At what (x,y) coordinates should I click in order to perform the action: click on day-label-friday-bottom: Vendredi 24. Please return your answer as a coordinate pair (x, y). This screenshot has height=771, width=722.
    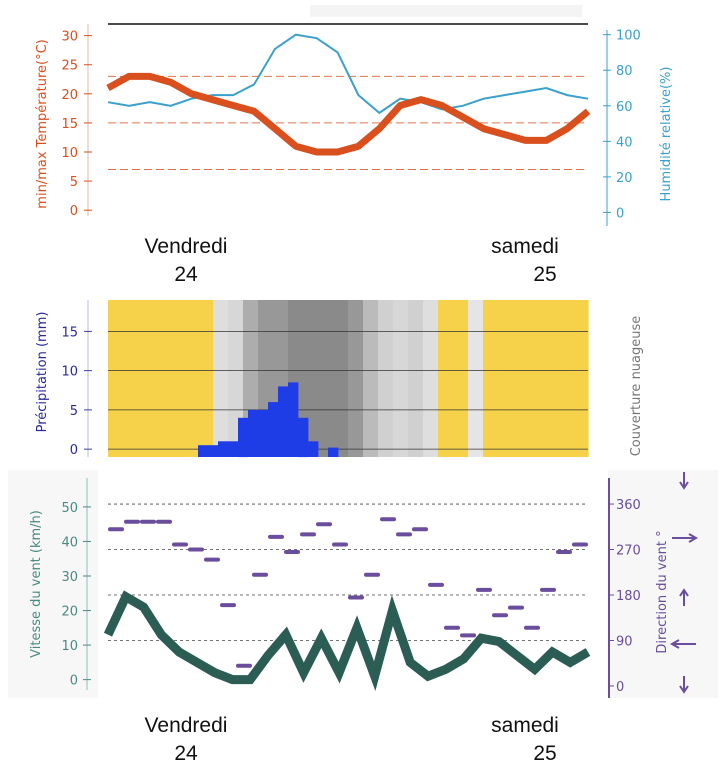
    Looking at the image, I should click on (186, 739).